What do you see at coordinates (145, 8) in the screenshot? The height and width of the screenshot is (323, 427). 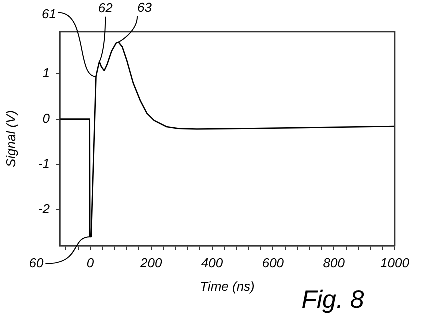 I see `annotation: 63` at bounding box center [145, 8].